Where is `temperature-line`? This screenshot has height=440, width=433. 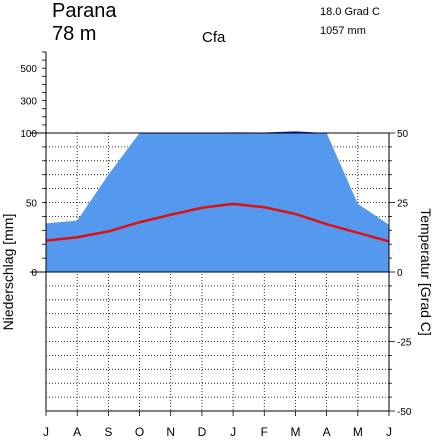
temperature-line is located at coordinates (217, 222).